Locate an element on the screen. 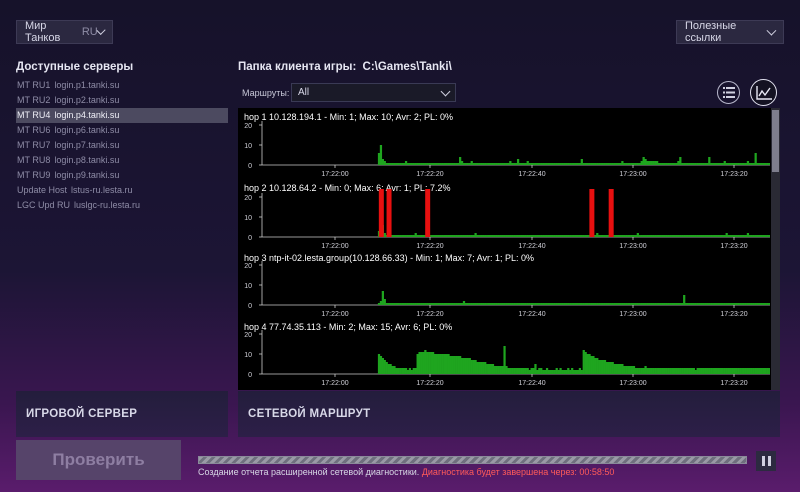 The image size is (800, 492). game-selector: Мир Танков RU is located at coordinates (64, 32).